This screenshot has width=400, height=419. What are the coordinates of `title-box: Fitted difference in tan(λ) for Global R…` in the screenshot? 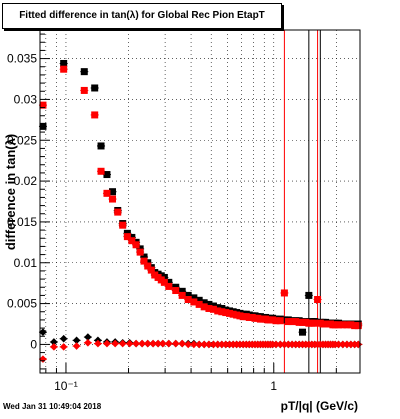 It's located at (142, 16).